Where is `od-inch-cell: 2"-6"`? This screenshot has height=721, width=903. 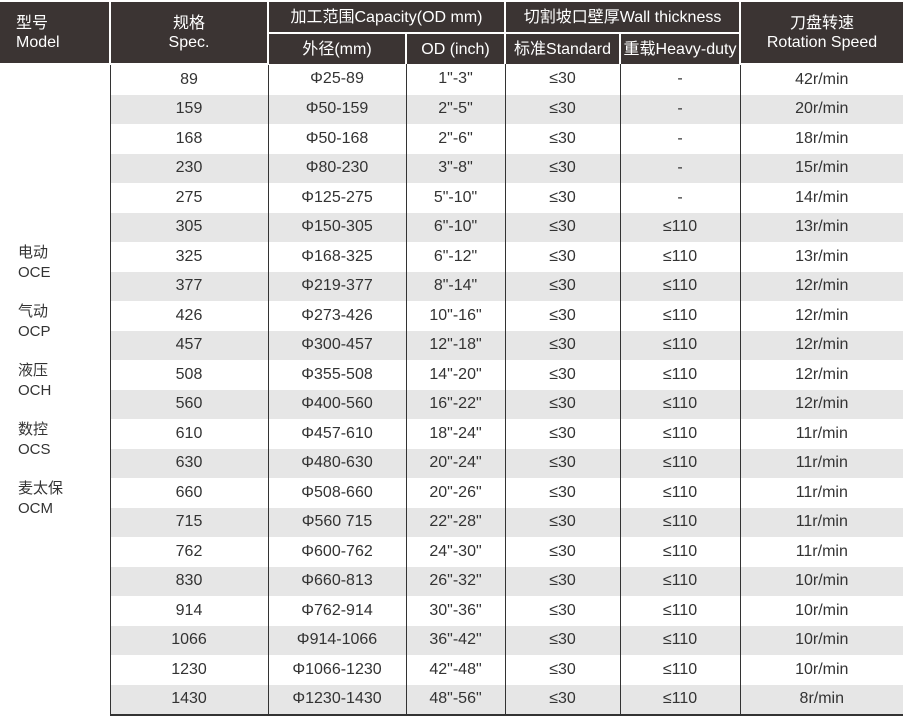 od-inch-cell: 2"-6" is located at coordinates (455, 139).